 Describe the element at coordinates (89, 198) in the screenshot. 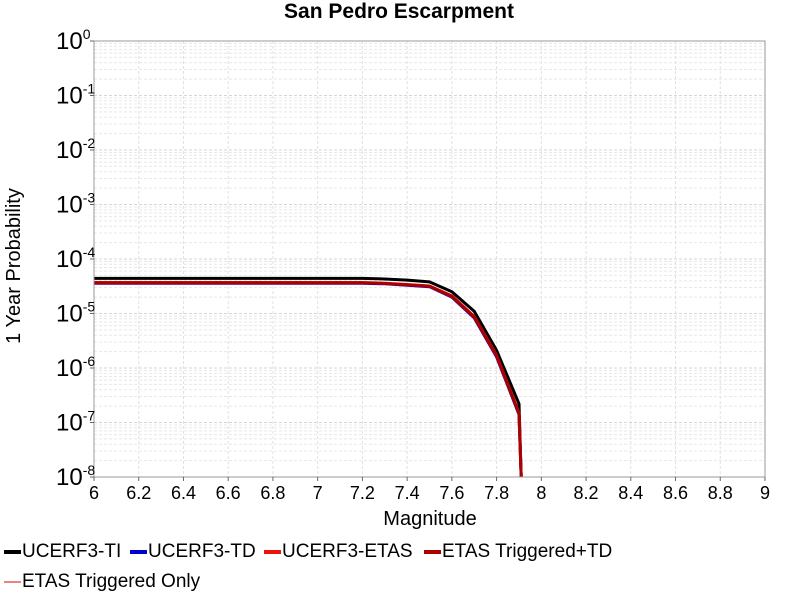

I see `y-tick-exponent: -3` at that location.